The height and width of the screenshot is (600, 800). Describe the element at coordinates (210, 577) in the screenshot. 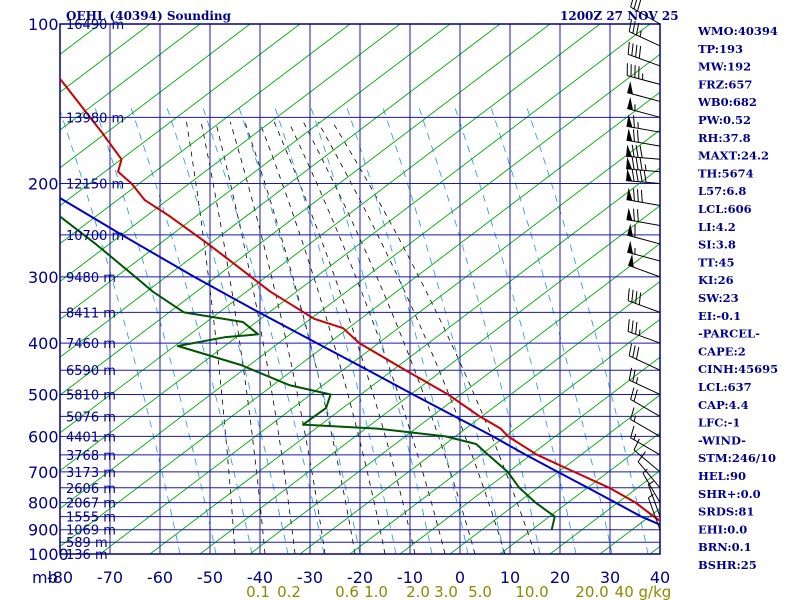

I see `temperature-tick-label: -50` at that location.